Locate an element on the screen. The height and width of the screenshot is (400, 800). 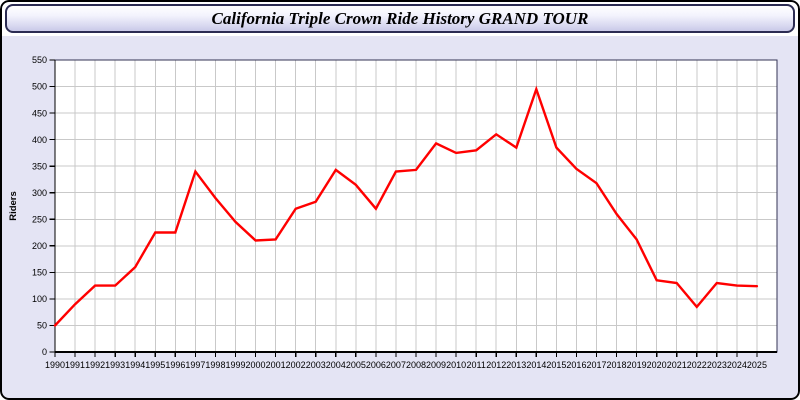
y-tick-label: 100 is located at coordinates (39, 299).